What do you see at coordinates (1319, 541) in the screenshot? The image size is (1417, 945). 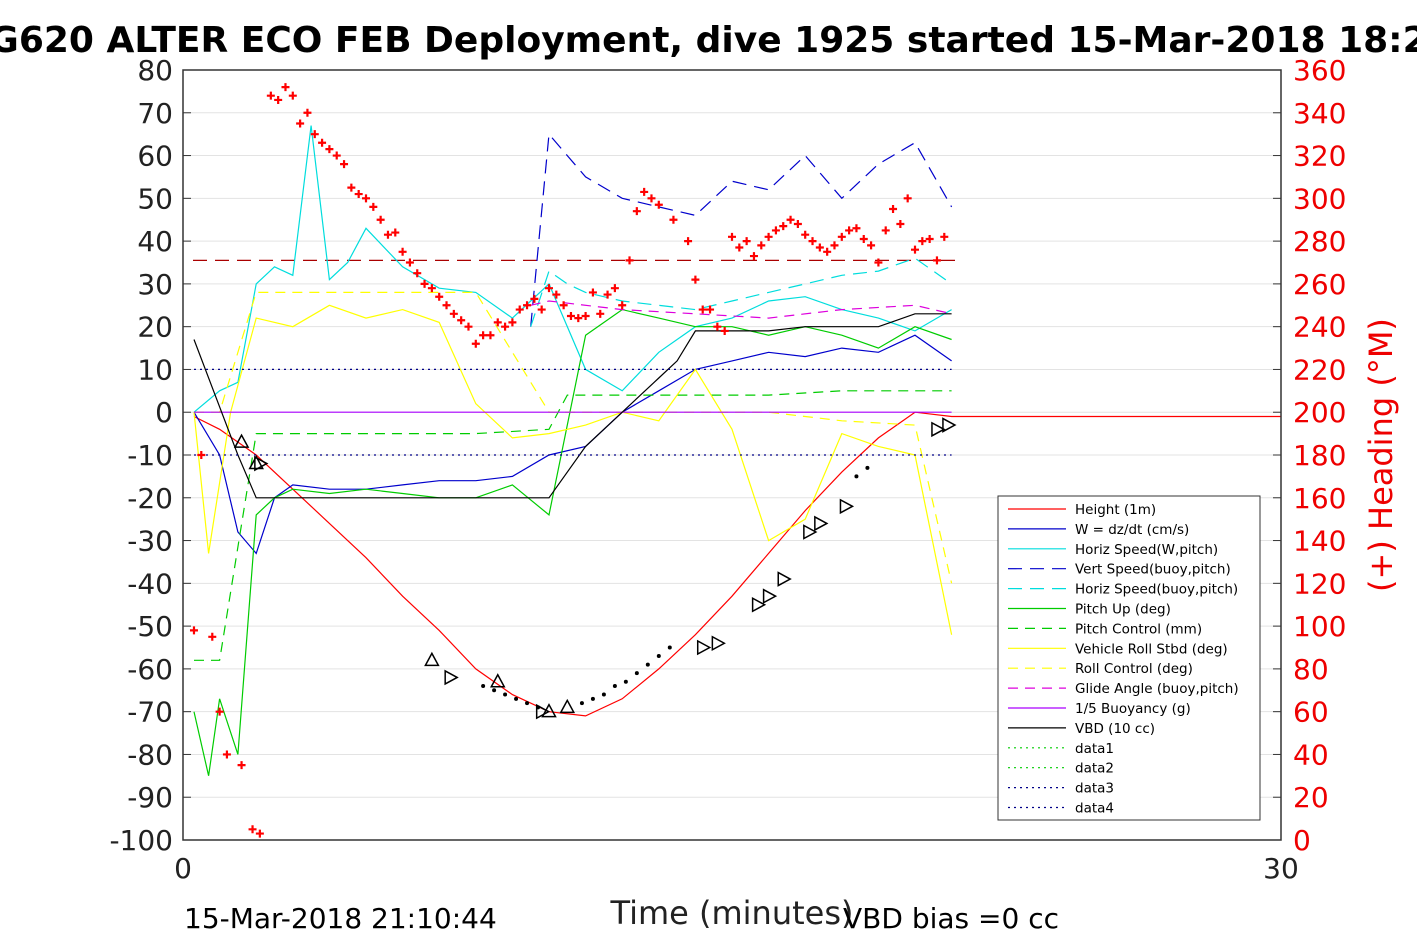 I see `right-tick-label: 140` at bounding box center [1319, 541].